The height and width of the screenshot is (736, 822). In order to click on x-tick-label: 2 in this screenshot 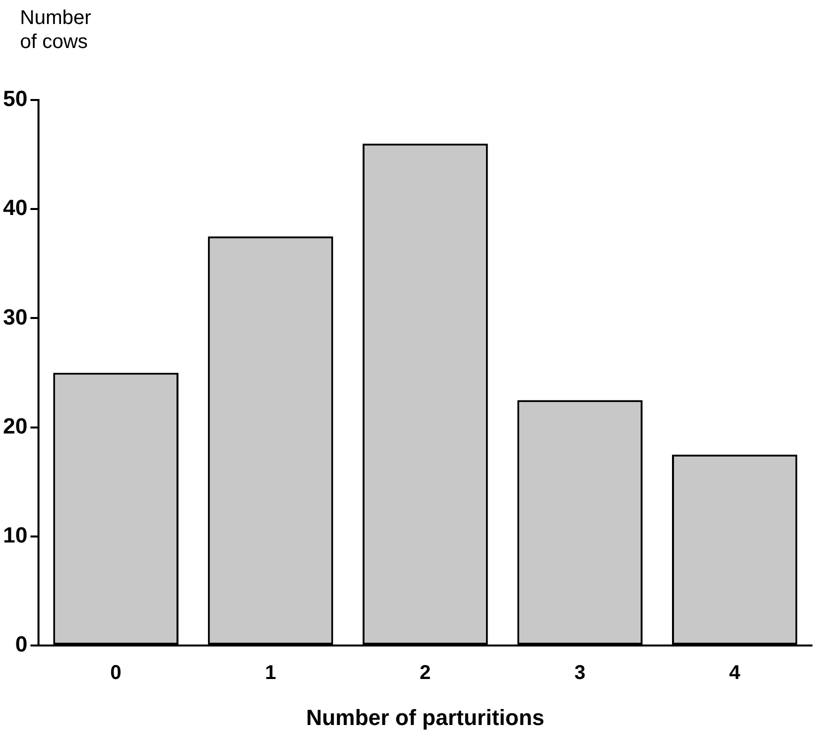, I will do `click(425, 673)`.